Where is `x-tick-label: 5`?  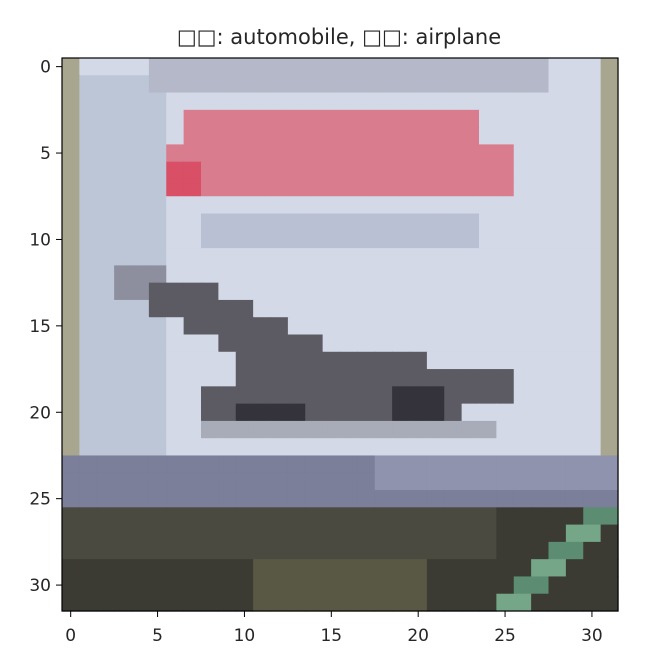 x-tick-label: 5 is located at coordinates (157, 636).